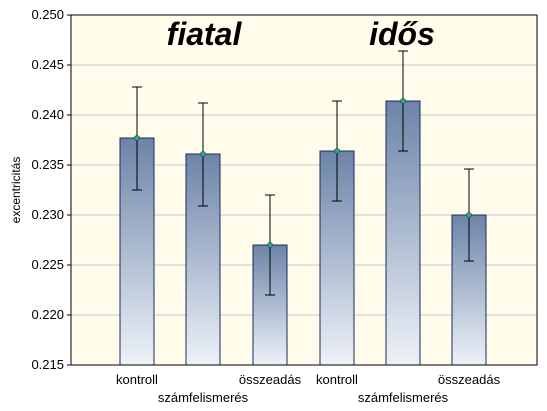 The height and width of the screenshot is (411, 547). I want to click on y-tick-label: 0.225, so click(47, 264).